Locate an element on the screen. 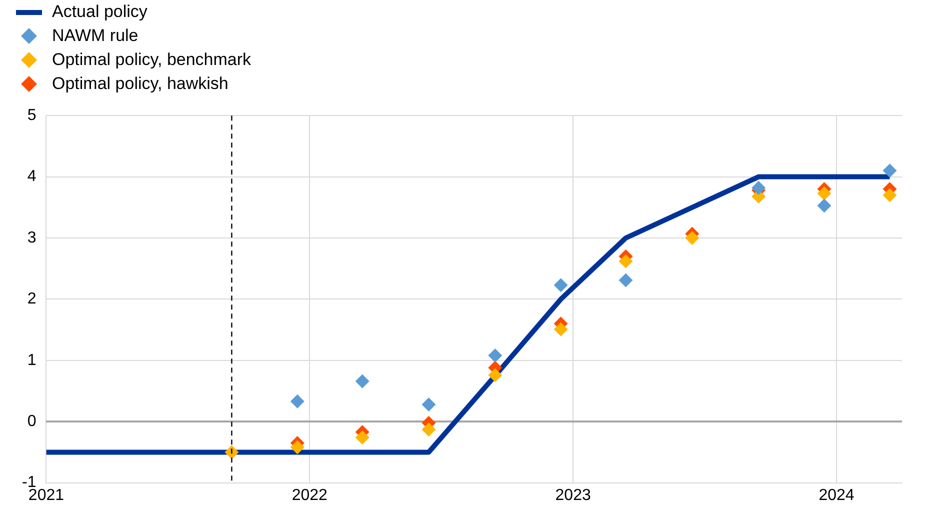  legend-label: Actual policy is located at coordinates (100, 12).